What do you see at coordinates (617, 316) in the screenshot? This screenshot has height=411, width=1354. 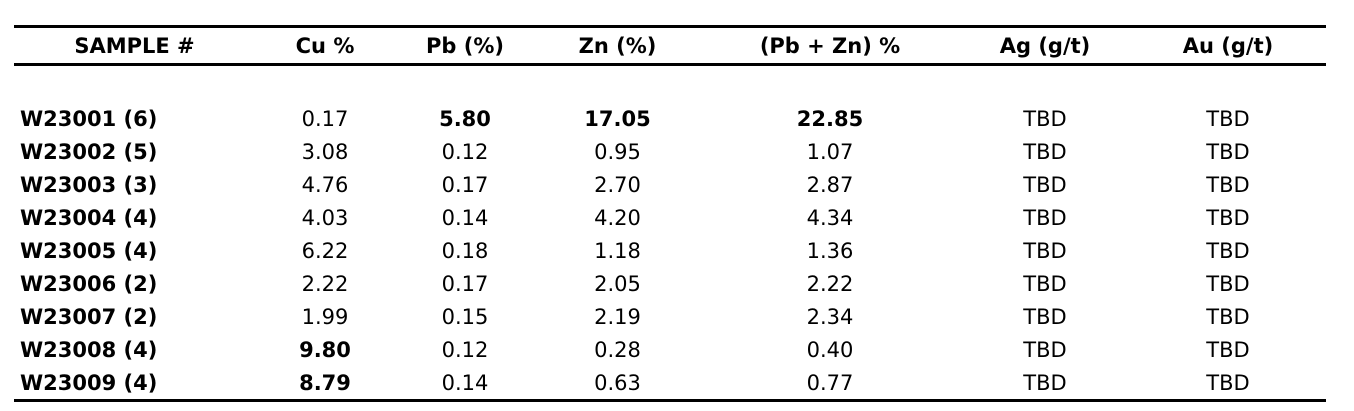 I see `zn-cell: 2.19` at bounding box center [617, 316].